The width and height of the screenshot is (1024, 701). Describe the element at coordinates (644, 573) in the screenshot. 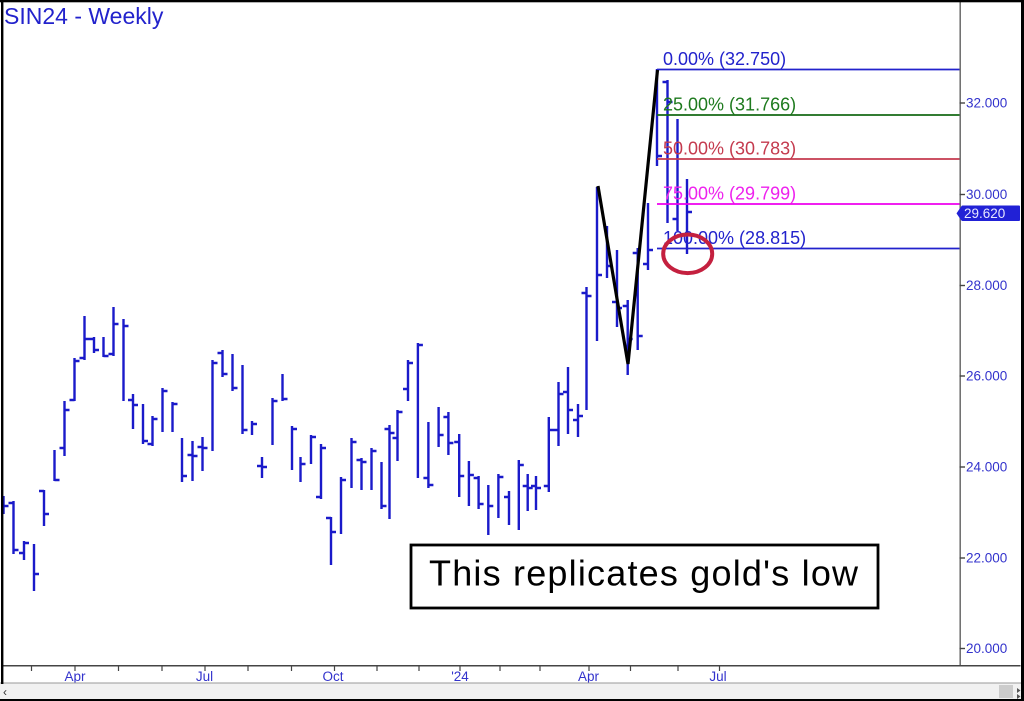

I see `svg-text: This replicates gold's low` at that location.